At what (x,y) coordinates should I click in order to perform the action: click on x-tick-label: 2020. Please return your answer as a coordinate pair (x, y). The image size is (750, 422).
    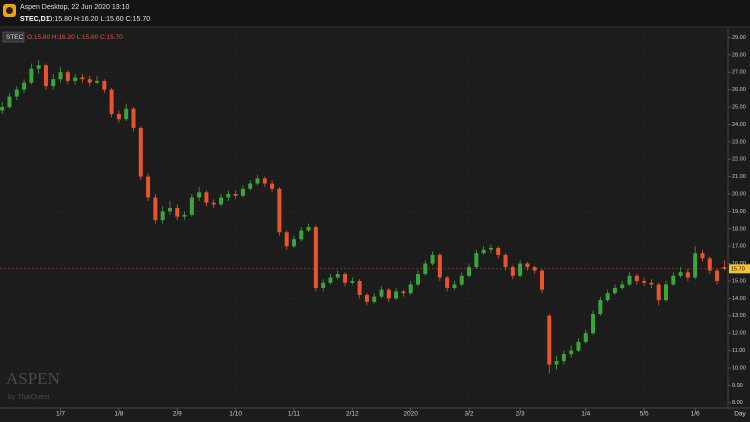
    Looking at the image, I should click on (410, 414).